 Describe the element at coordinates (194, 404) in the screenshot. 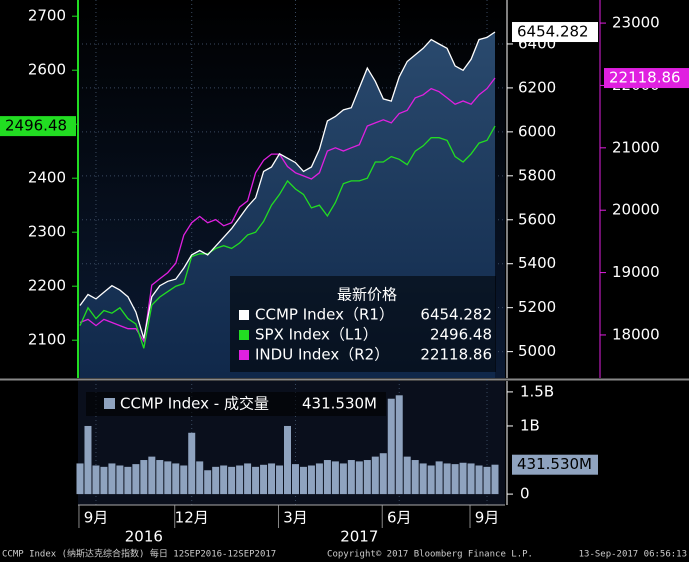

I see `volume-legend-label: CCMP Index - 成交量` at that location.